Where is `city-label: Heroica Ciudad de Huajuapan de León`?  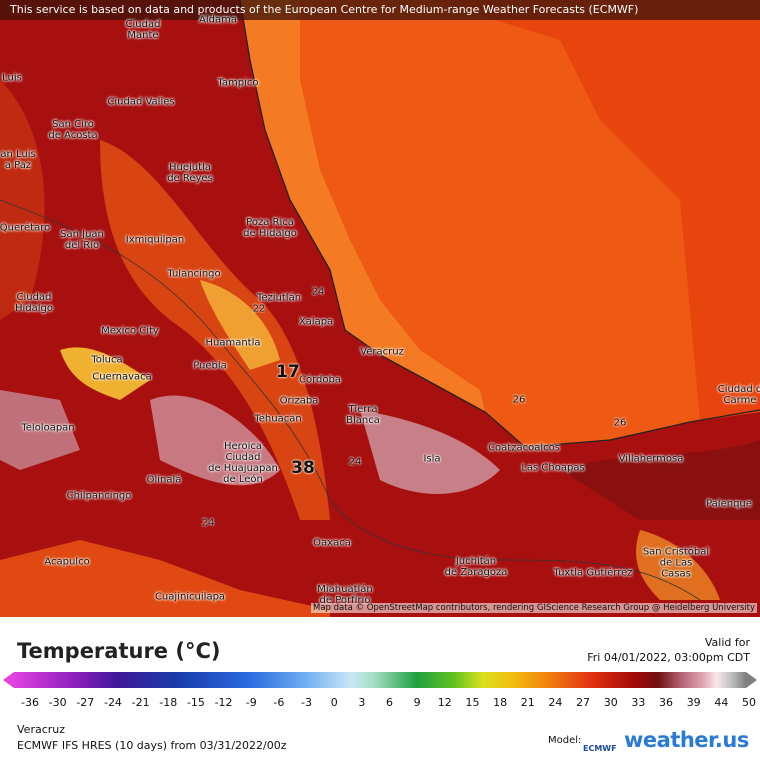 city-label: Heroica Ciudad de Huajuapan de León is located at coordinates (243, 463).